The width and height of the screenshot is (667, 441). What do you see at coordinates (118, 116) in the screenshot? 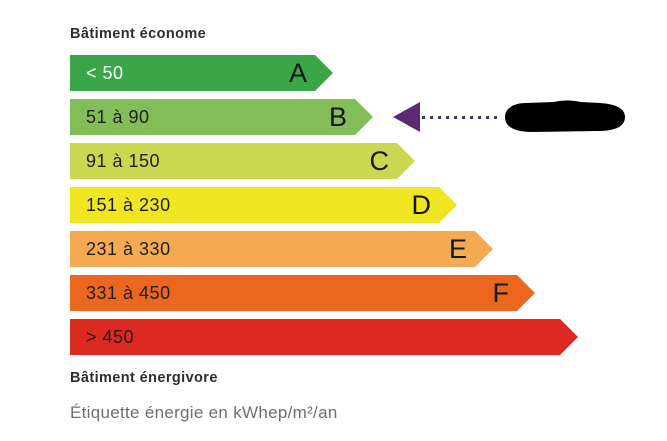
I see `band-range-b: 51 à 90` at bounding box center [118, 116].